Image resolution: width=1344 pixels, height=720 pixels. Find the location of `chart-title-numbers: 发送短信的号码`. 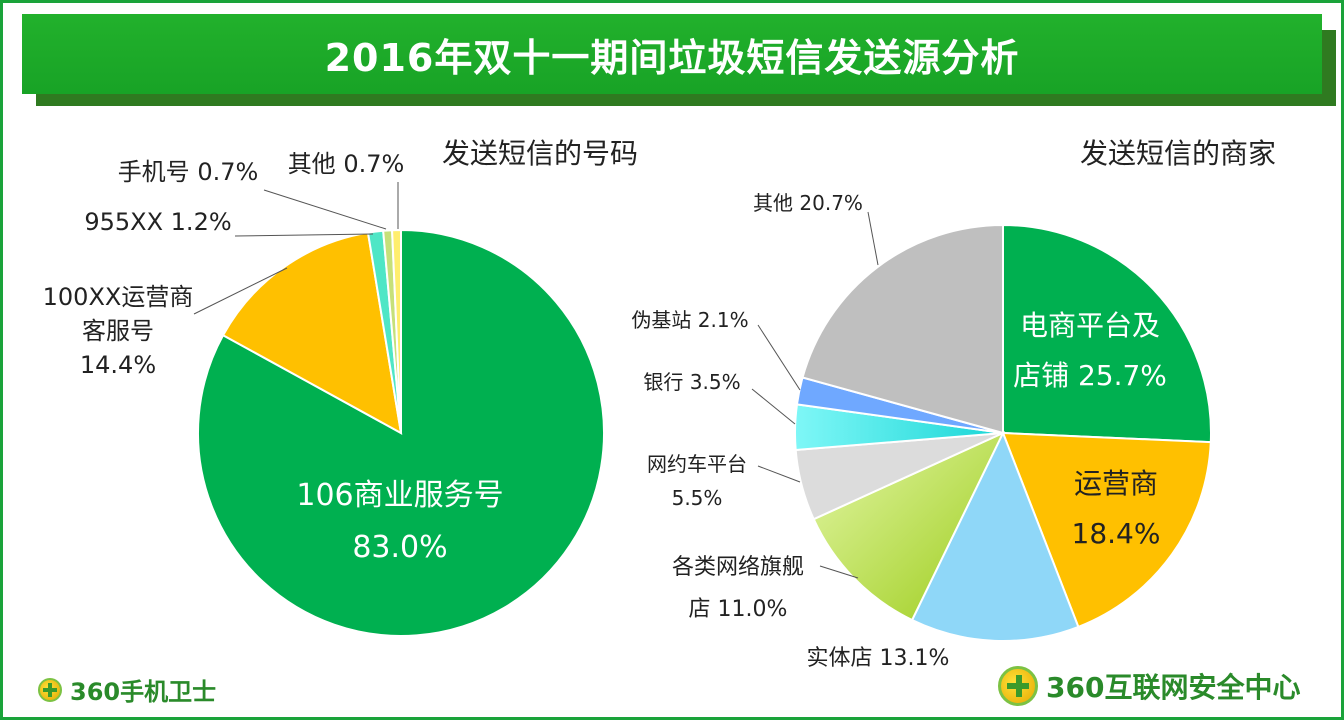

chart-title-numbers: 发送短信的号码 is located at coordinates (540, 153).